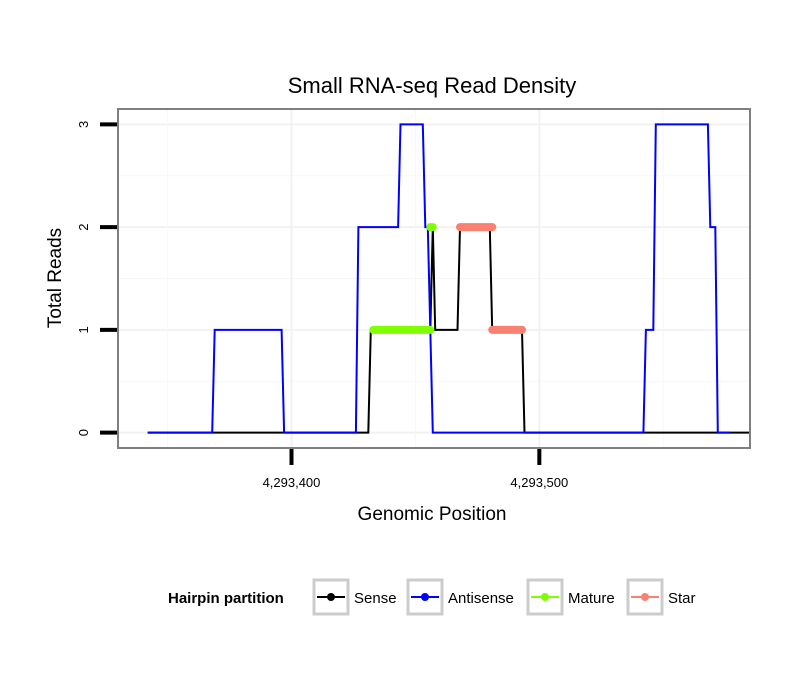  I want to click on x-tick-label: 4,293,400, so click(292, 482).